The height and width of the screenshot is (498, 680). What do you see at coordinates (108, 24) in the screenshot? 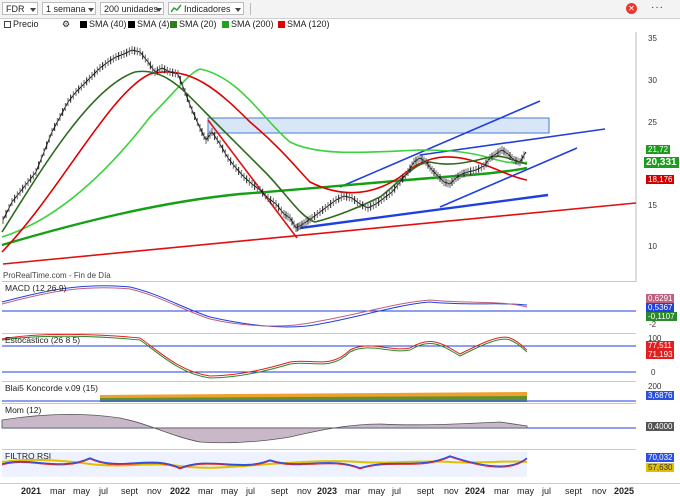
I see `legend-label: SMA (40)` at bounding box center [108, 24].